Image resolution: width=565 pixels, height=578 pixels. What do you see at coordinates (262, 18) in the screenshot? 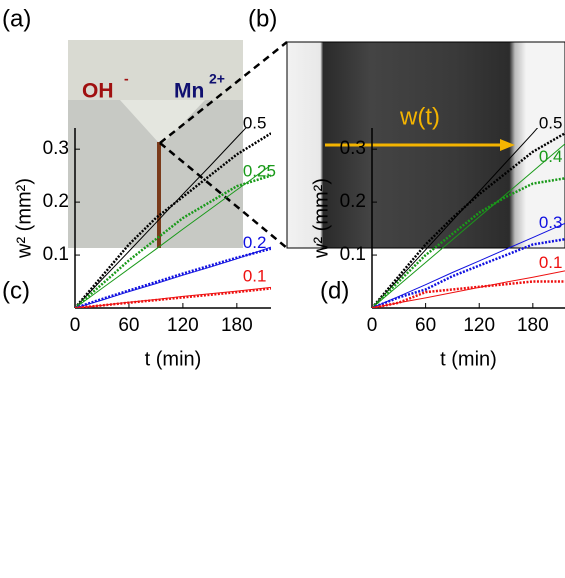
I see `panel-label: (b)` at bounding box center [262, 18].